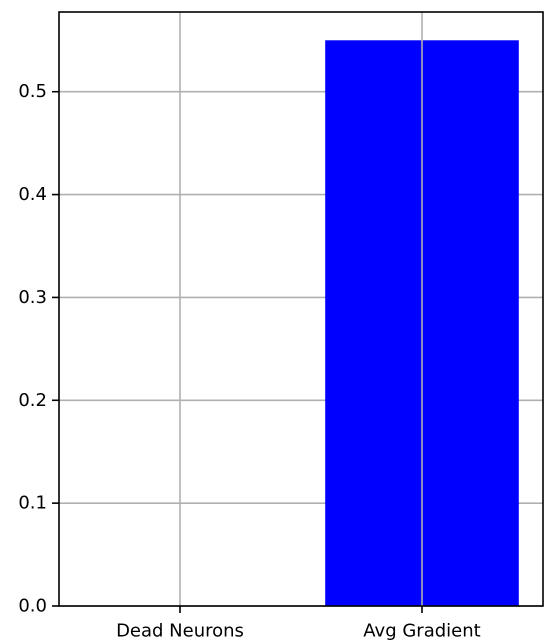 The height and width of the screenshot is (642, 550). Describe the element at coordinates (32, 400) in the screenshot. I see `y-tick-label: 0.2` at that location.